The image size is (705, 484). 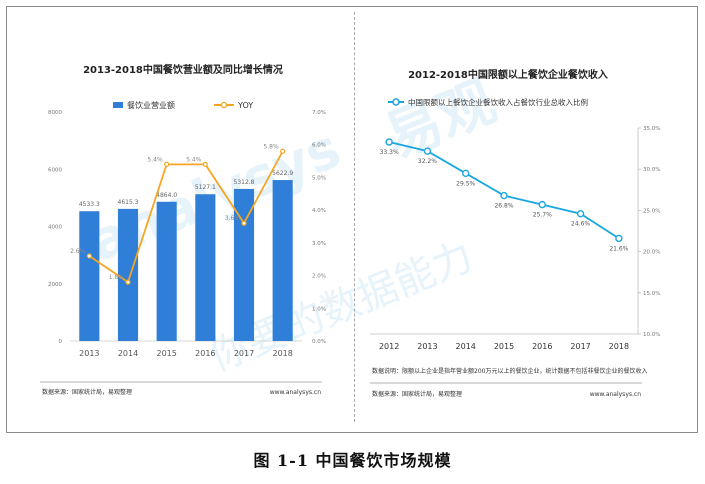 I want to click on right-y-tick-label: 35.0%, so click(x=651, y=129).